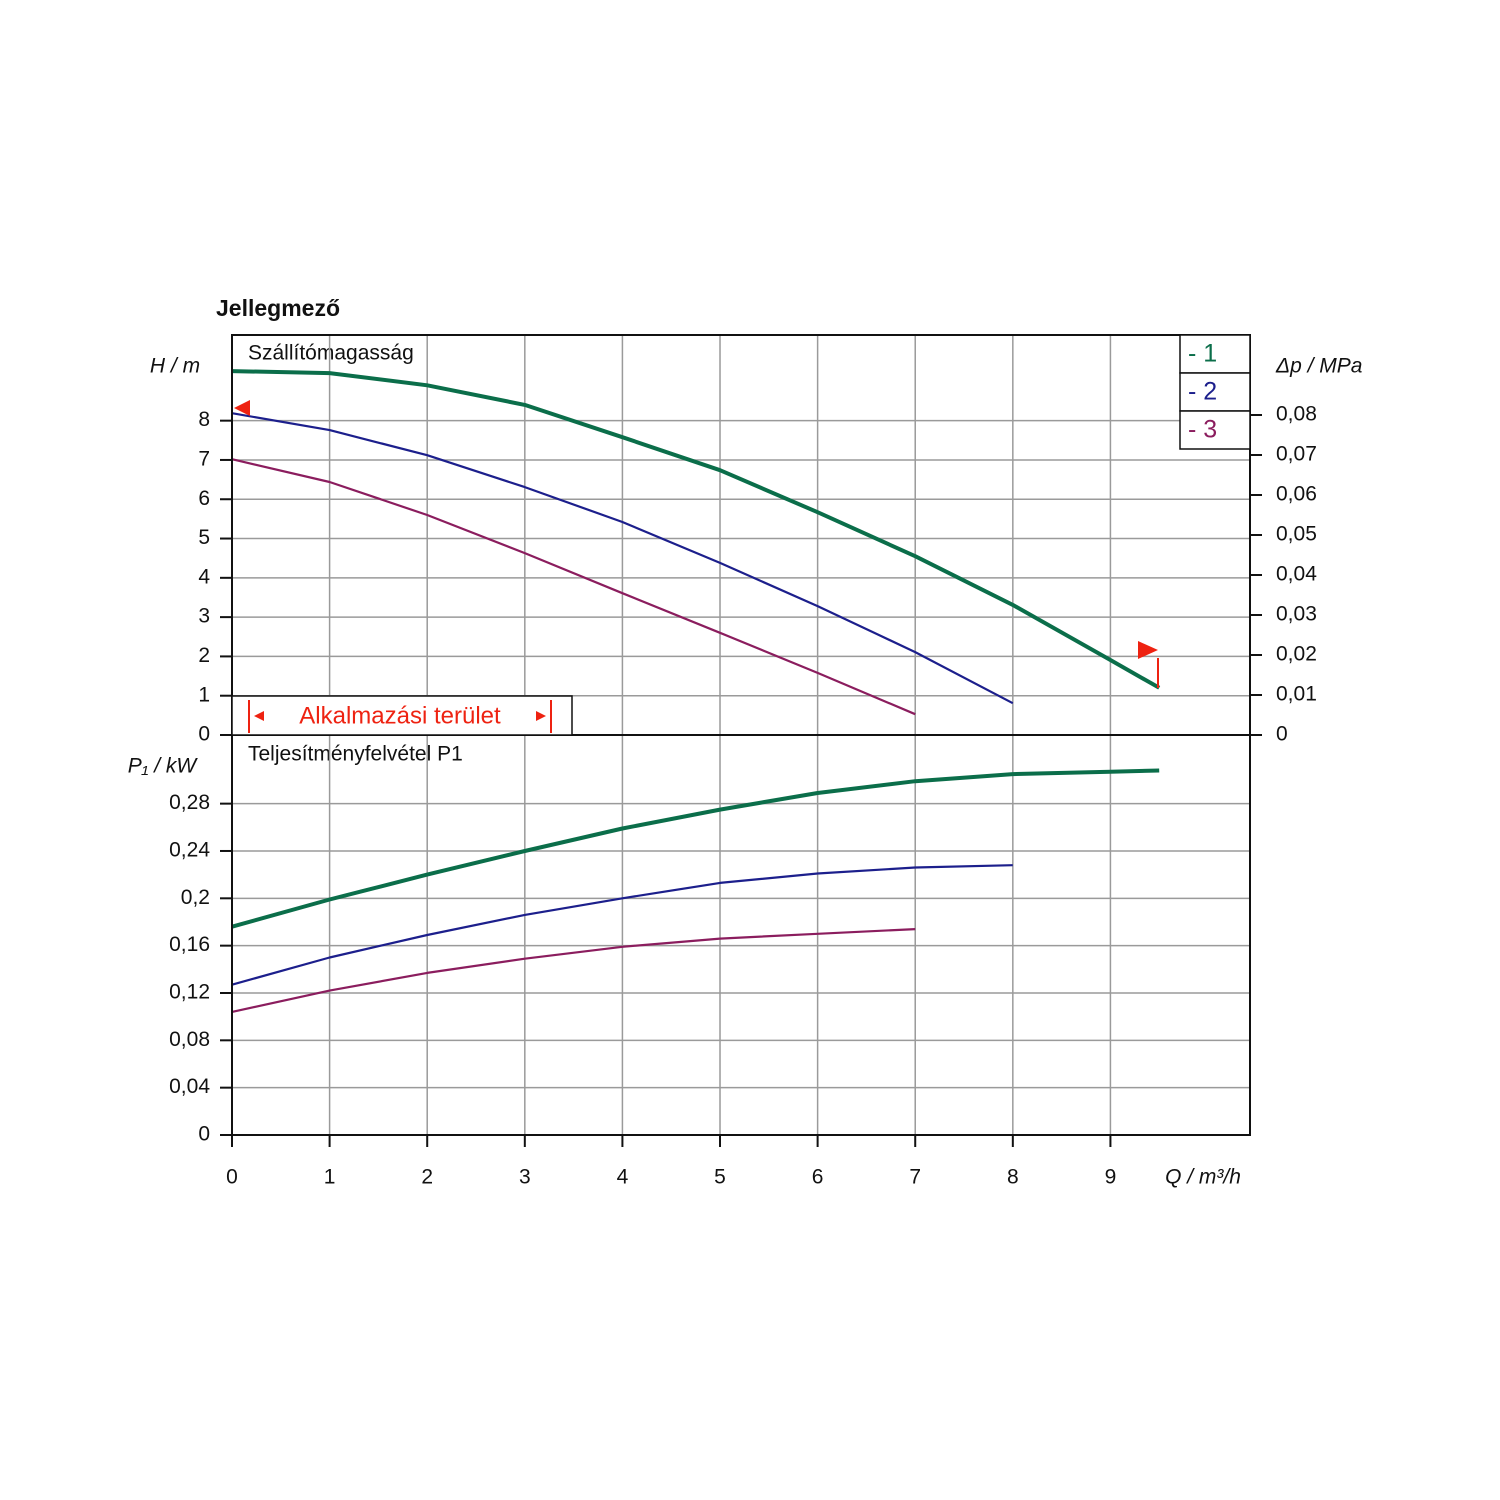 This screenshot has width=1500, height=1500. I want to click on y-tick-label: 3, so click(204, 616).